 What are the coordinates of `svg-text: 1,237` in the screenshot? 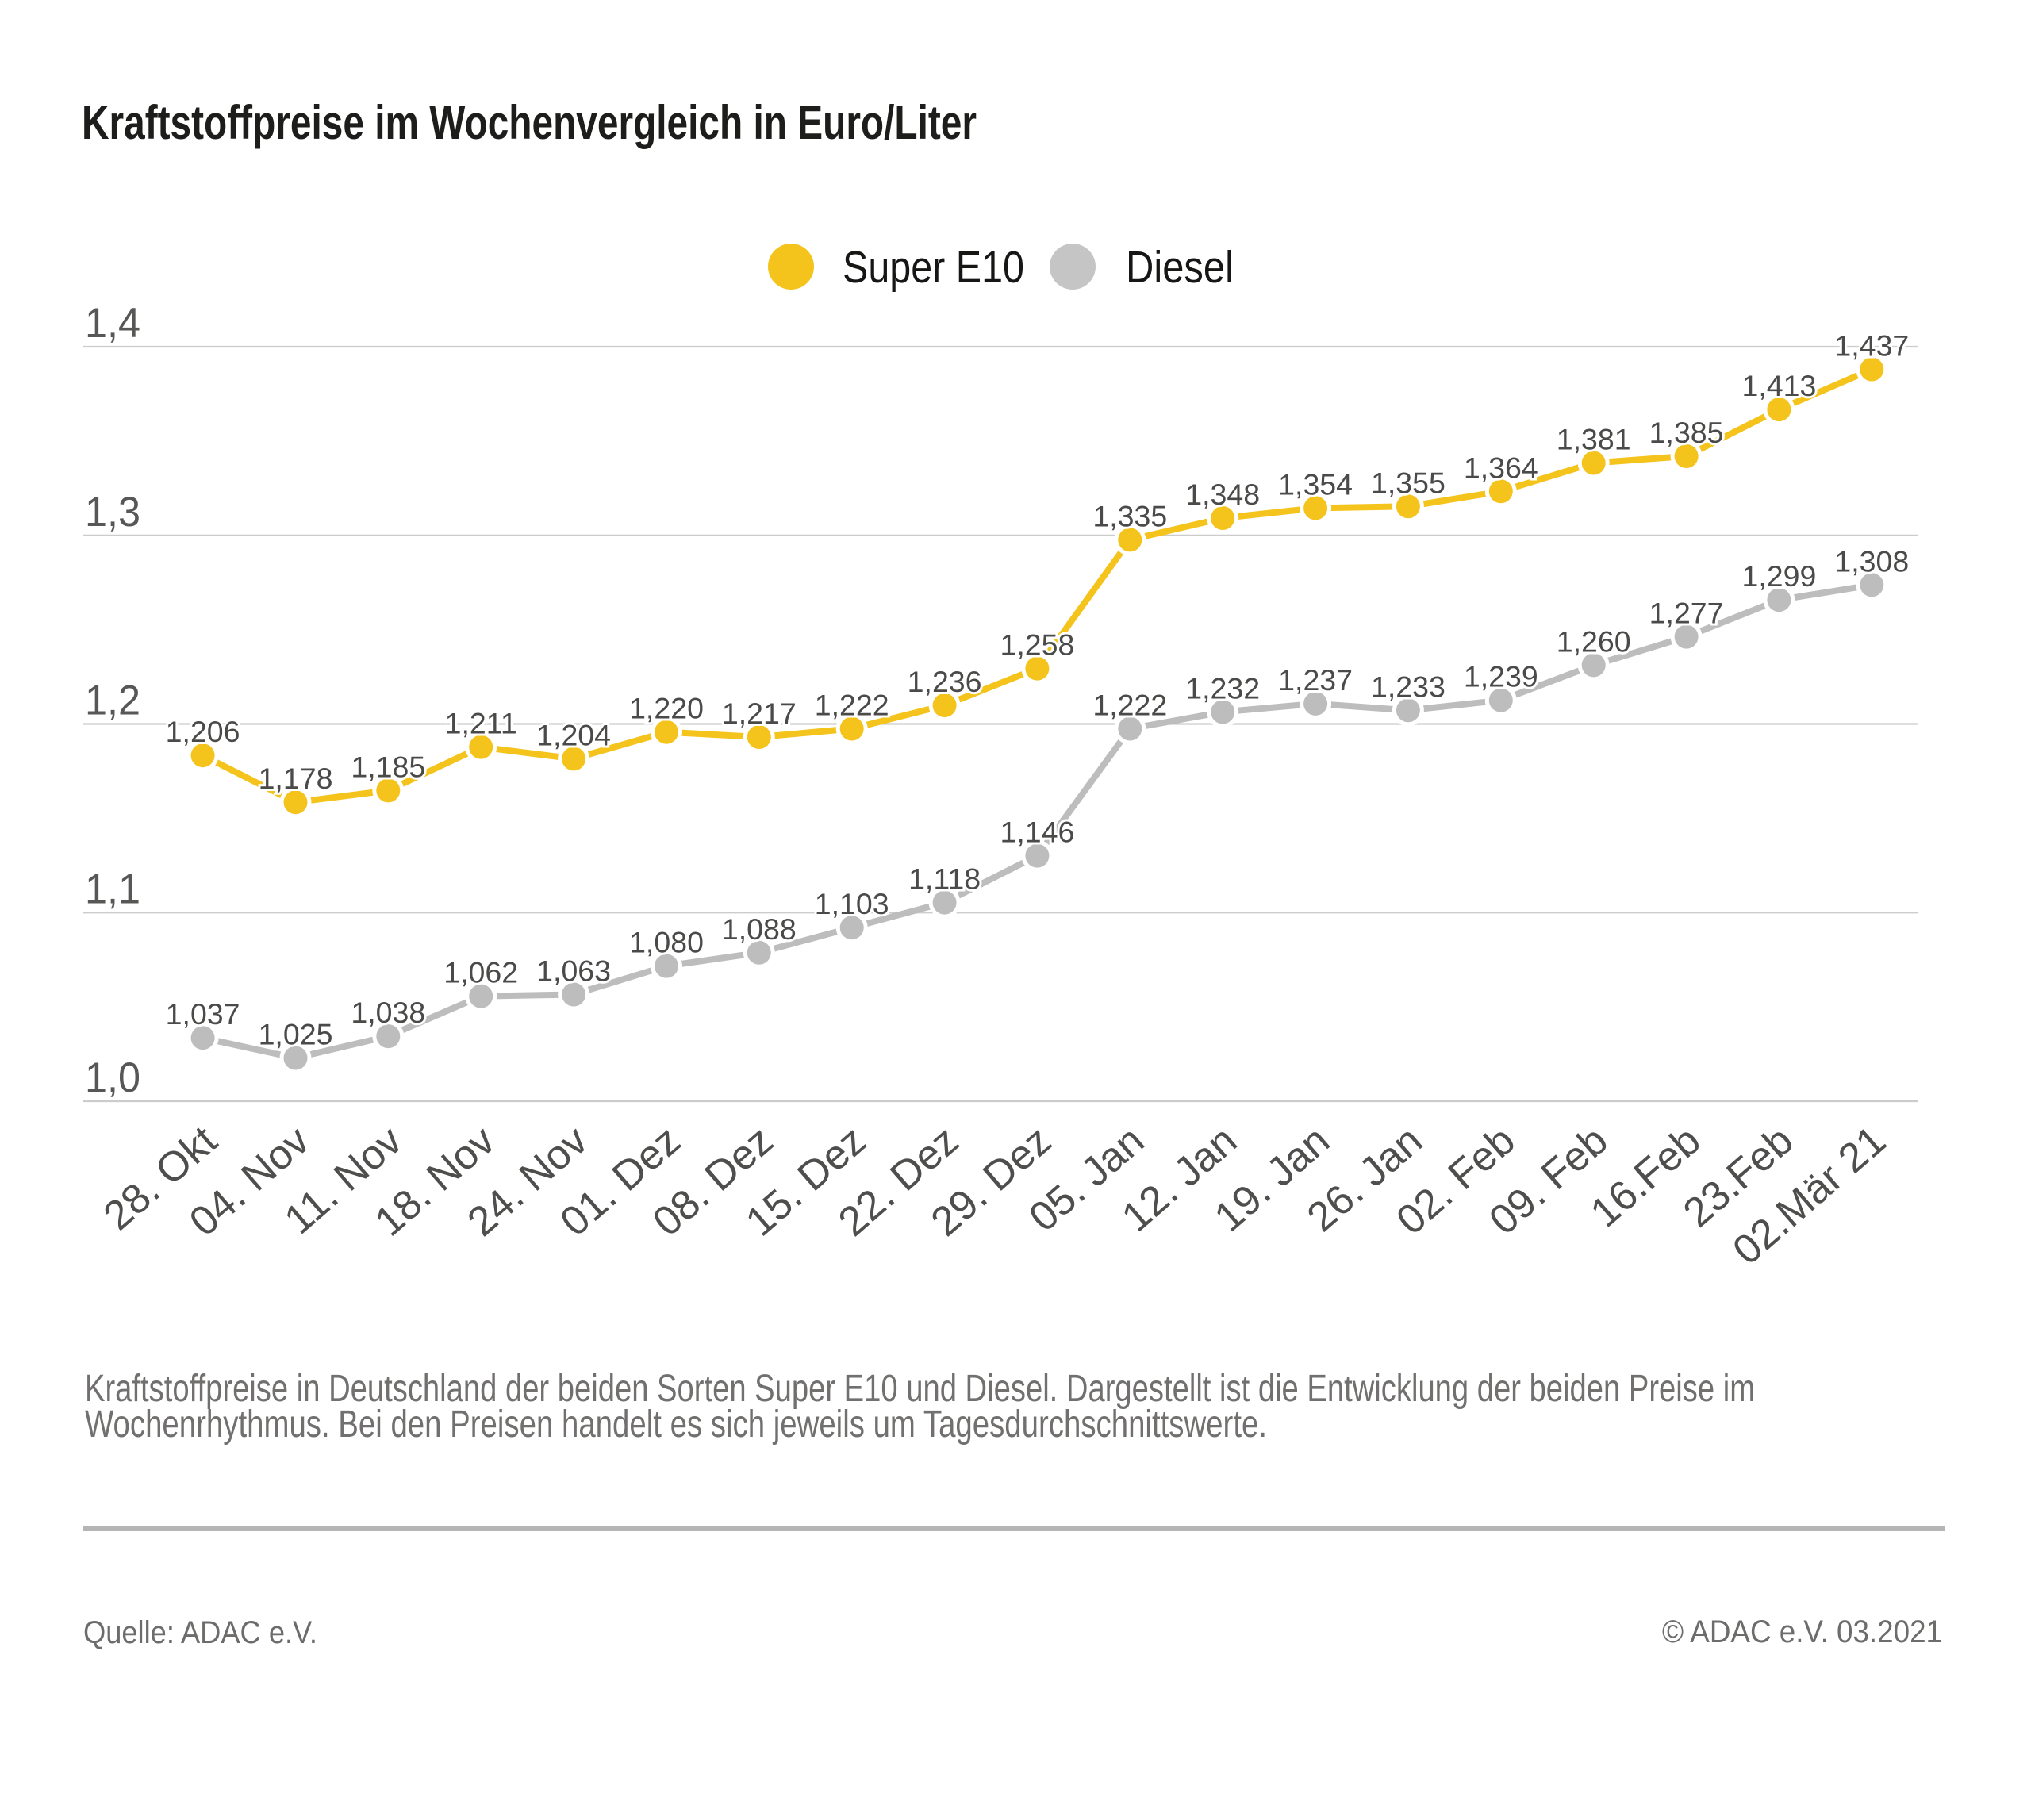 It's located at (1315, 680).